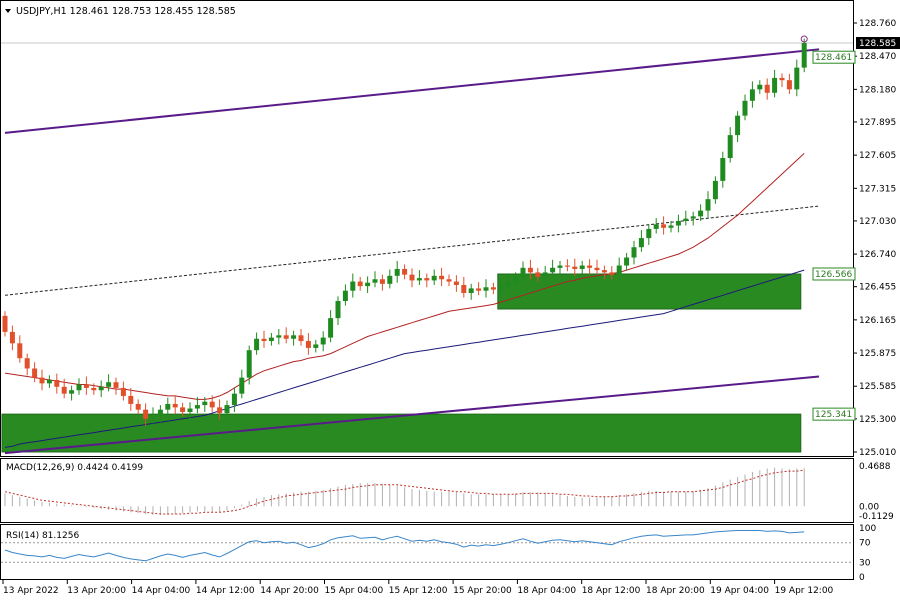 This screenshot has width=900, height=600. I want to click on price-tick-label: 127.895, so click(877, 123).